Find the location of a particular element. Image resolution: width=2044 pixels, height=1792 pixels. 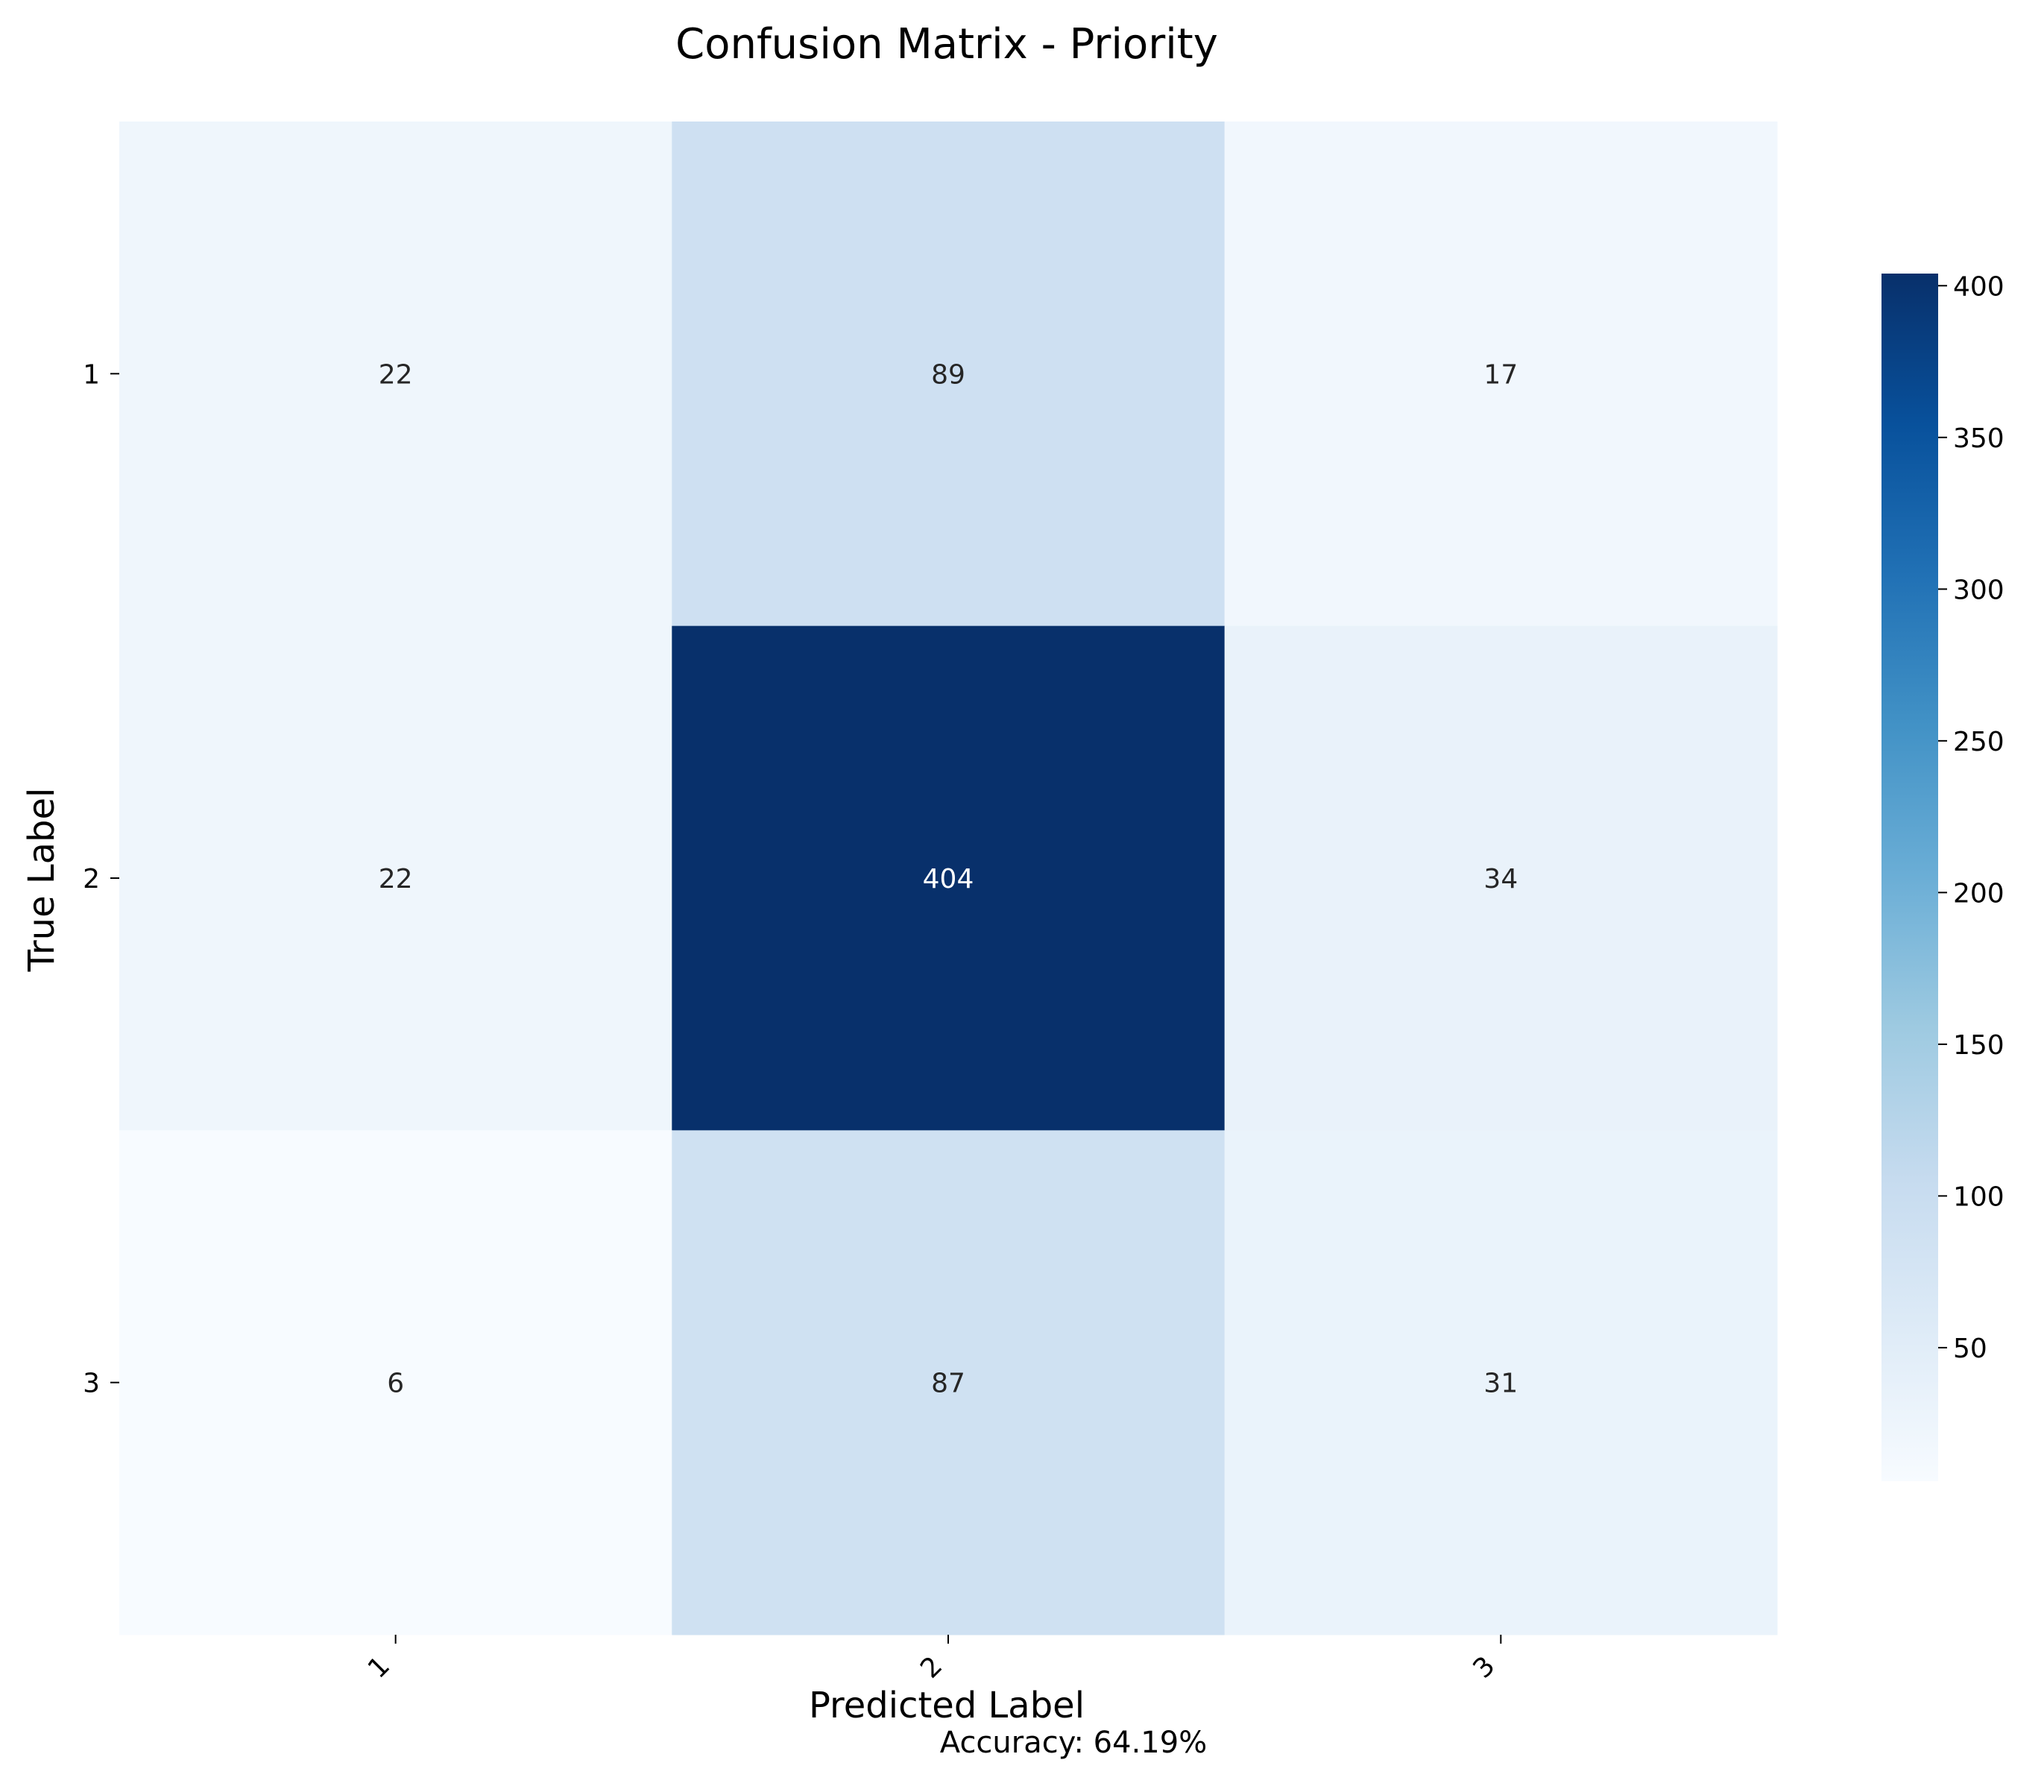

cell-value-label: 87 is located at coordinates (948, 1384).